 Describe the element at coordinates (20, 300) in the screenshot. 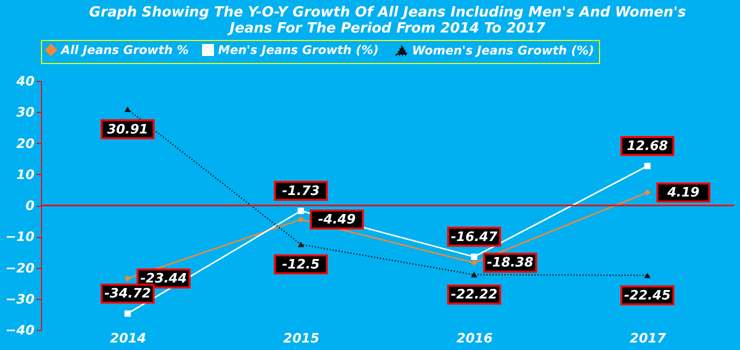

I see `y-tick-label: −30` at that location.